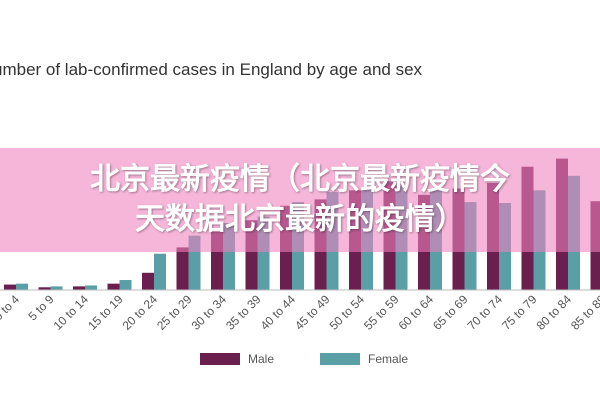 The image size is (600, 400). What do you see at coordinates (300, 179) in the screenshot?
I see `banner-line-1: 北京最新疫情（北京最新疫情今` at bounding box center [300, 179].